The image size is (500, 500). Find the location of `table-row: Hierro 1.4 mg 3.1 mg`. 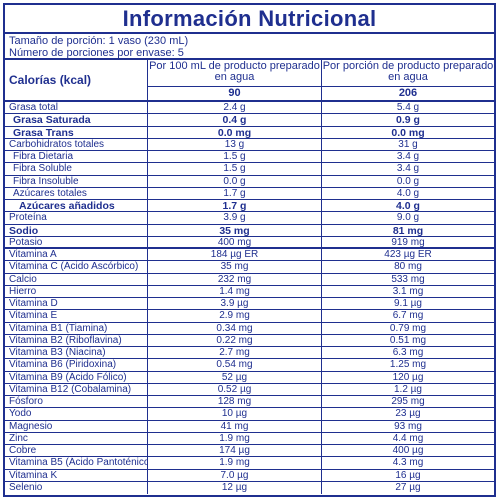

table-row: Hierro 1.4 mg 3.1 mg is located at coordinates (249, 291).